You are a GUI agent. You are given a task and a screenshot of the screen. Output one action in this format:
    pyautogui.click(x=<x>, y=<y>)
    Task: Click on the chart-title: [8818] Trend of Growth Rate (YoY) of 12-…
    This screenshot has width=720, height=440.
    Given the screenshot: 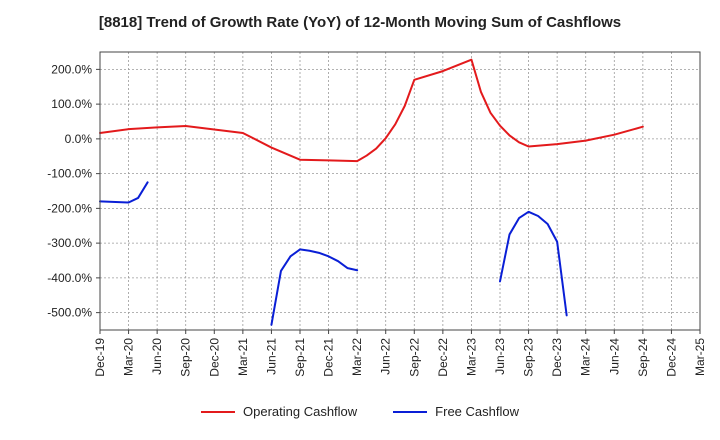 What is the action you would take?
    pyautogui.click(x=360, y=22)
    